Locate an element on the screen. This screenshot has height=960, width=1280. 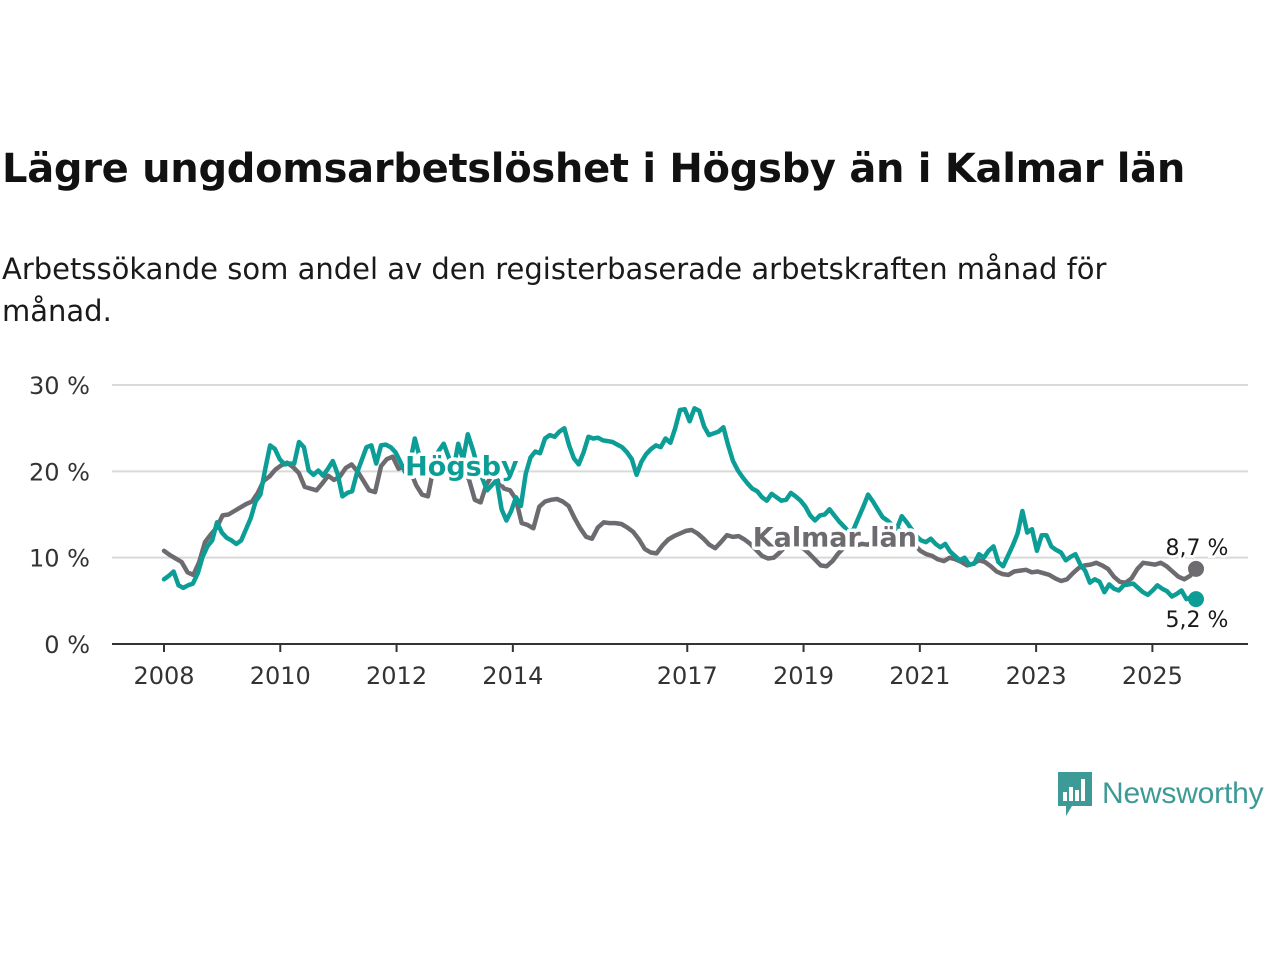
x-tick-label: 2025 is located at coordinates (1152, 676).